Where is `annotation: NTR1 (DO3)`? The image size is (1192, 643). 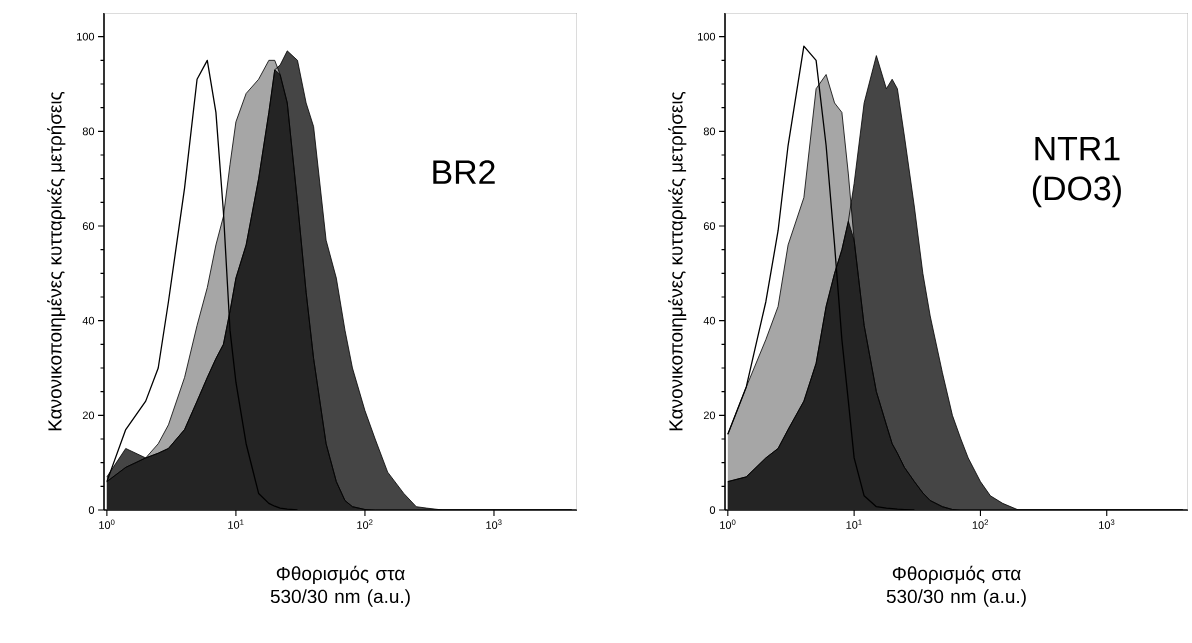
annotation: NTR1 (DO3) is located at coordinates (1076, 172).